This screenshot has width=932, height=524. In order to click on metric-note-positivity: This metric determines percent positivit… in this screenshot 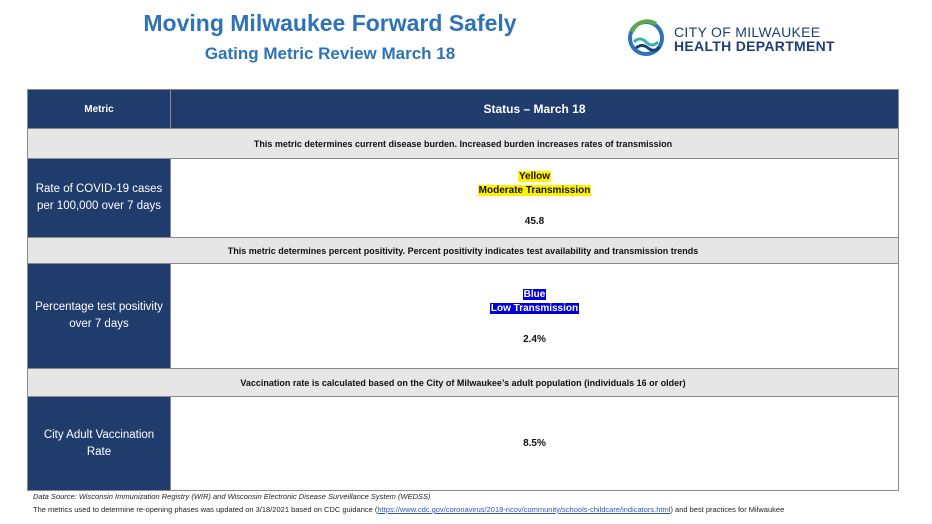, I will do `click(463, 250)`.